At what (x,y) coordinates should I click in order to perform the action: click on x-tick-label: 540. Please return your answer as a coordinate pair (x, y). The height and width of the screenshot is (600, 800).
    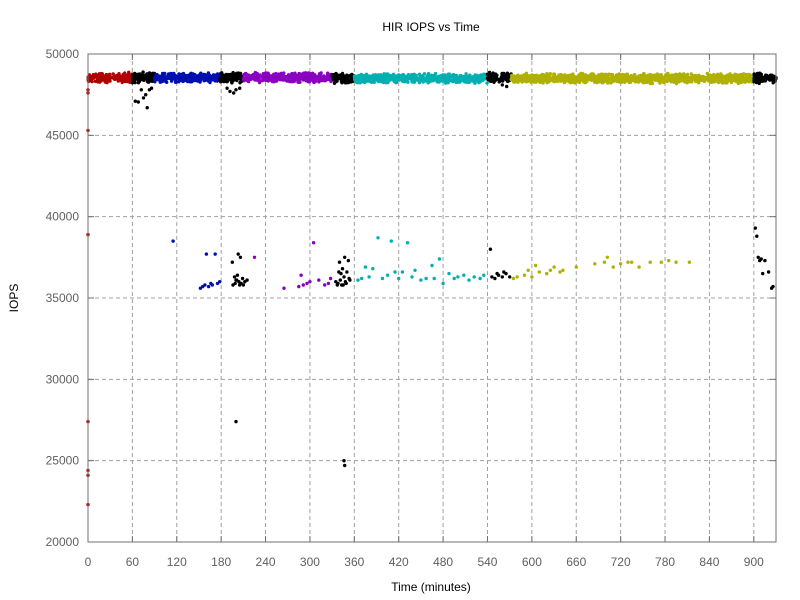
    Looking at the image, I should click on (487, 562).